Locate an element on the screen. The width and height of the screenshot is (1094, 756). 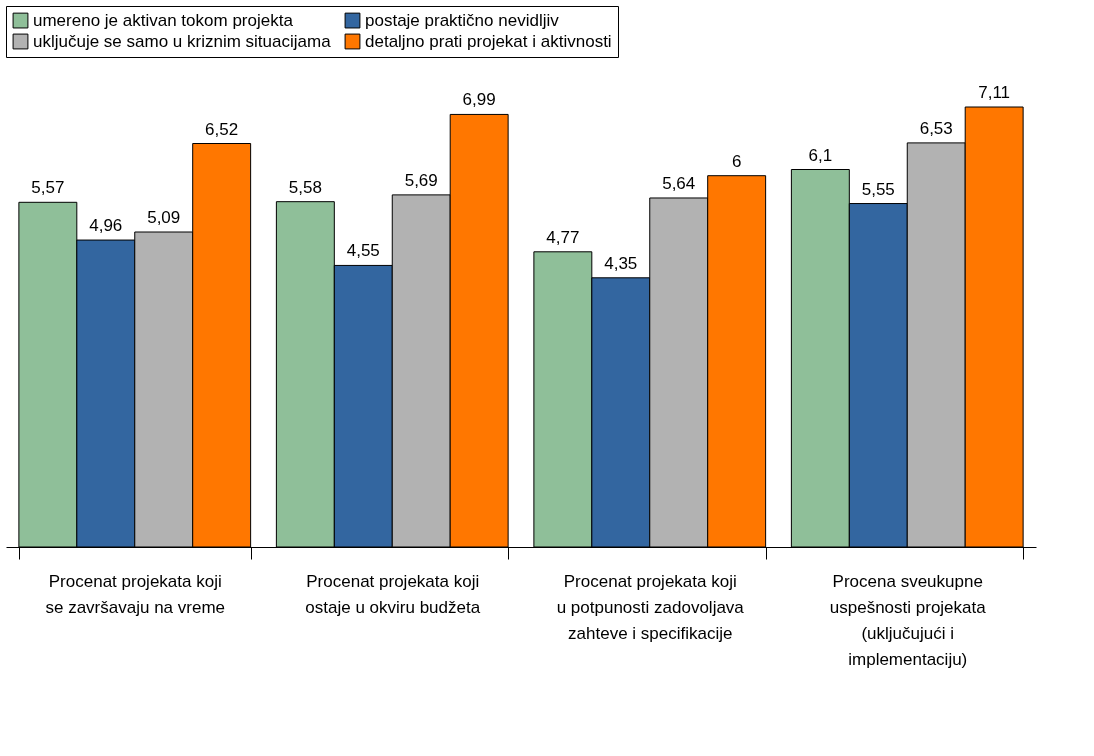
data-label: 5,69 is located at coordinates (421, 180).